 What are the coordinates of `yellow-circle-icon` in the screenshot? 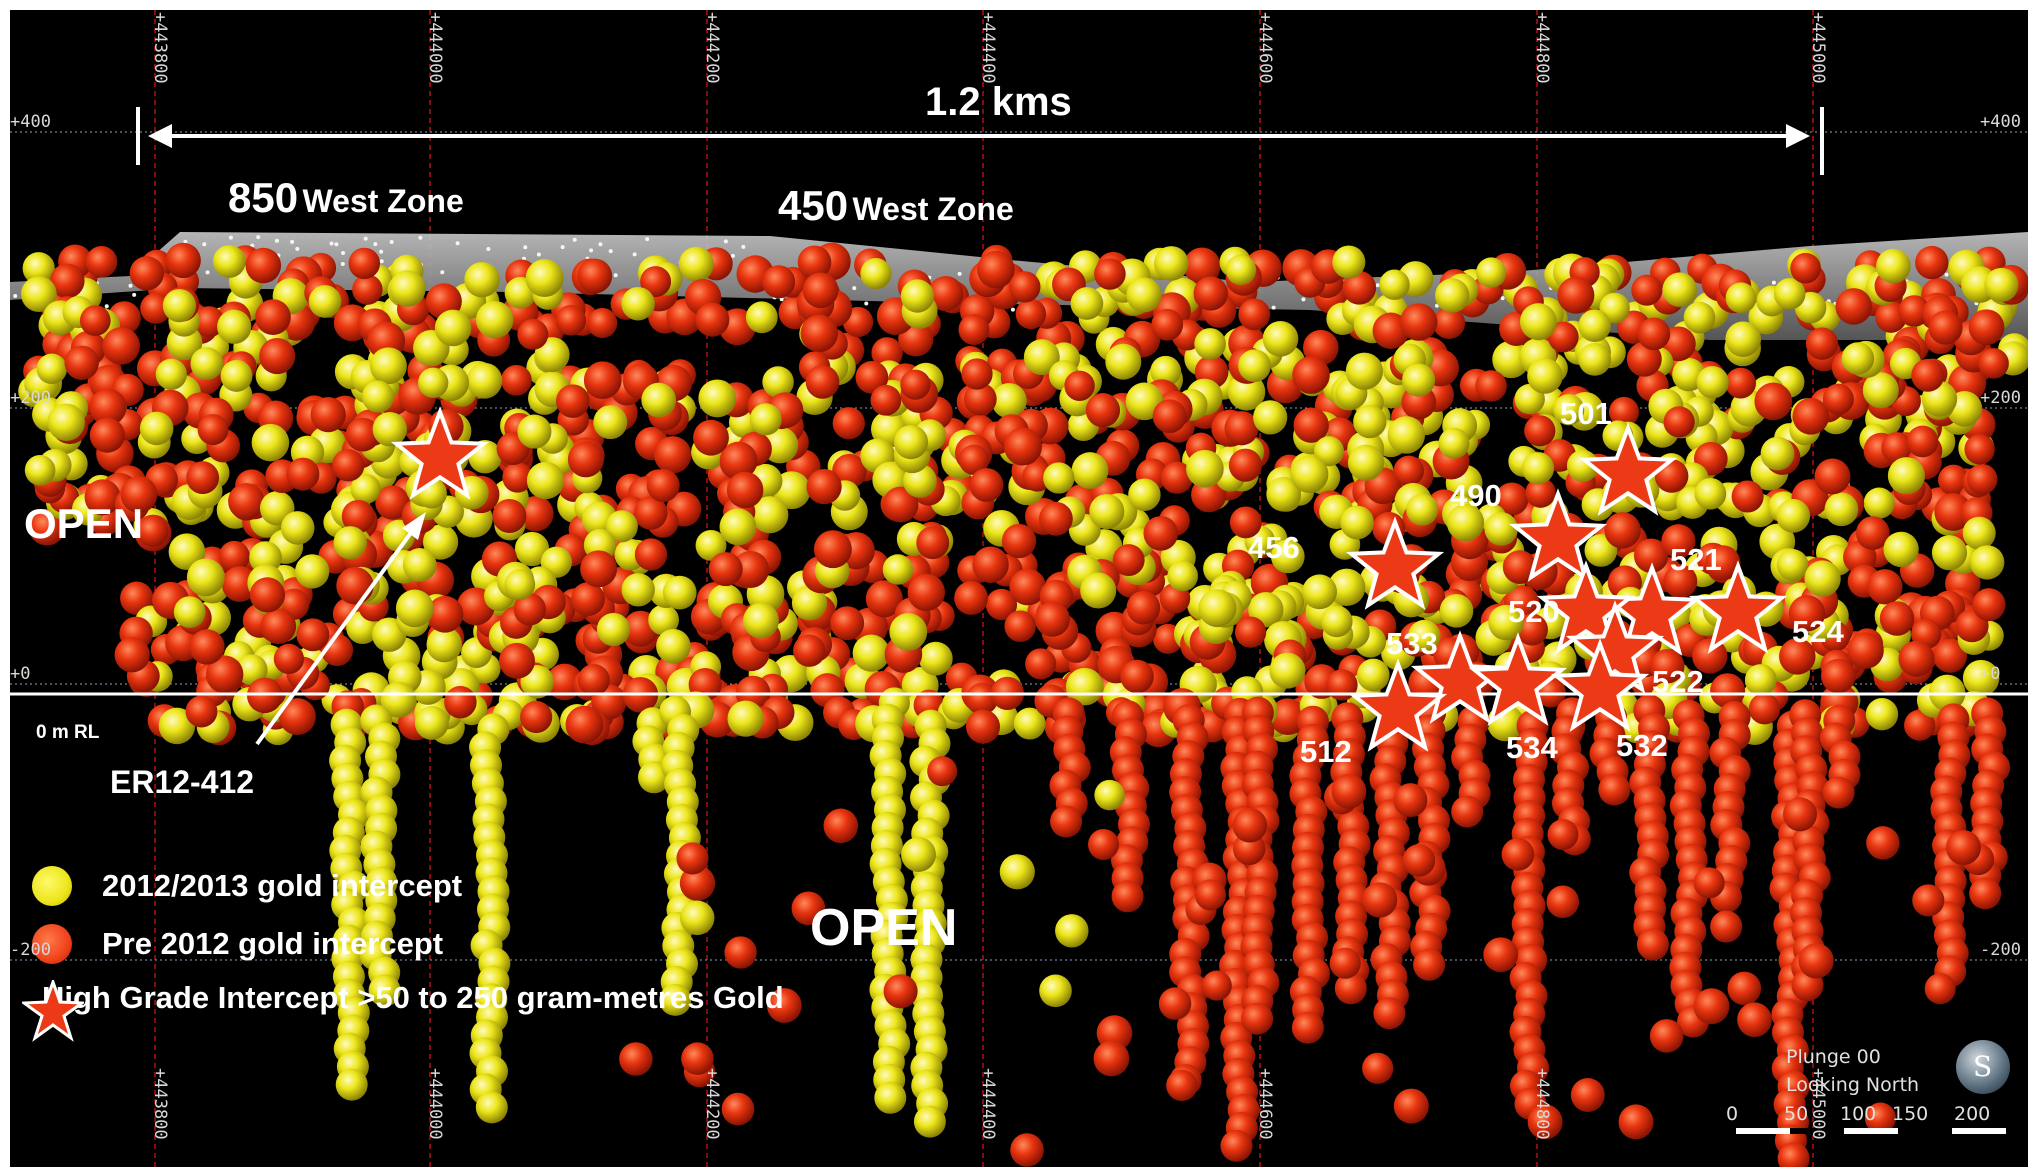 It's located at (52, 886).